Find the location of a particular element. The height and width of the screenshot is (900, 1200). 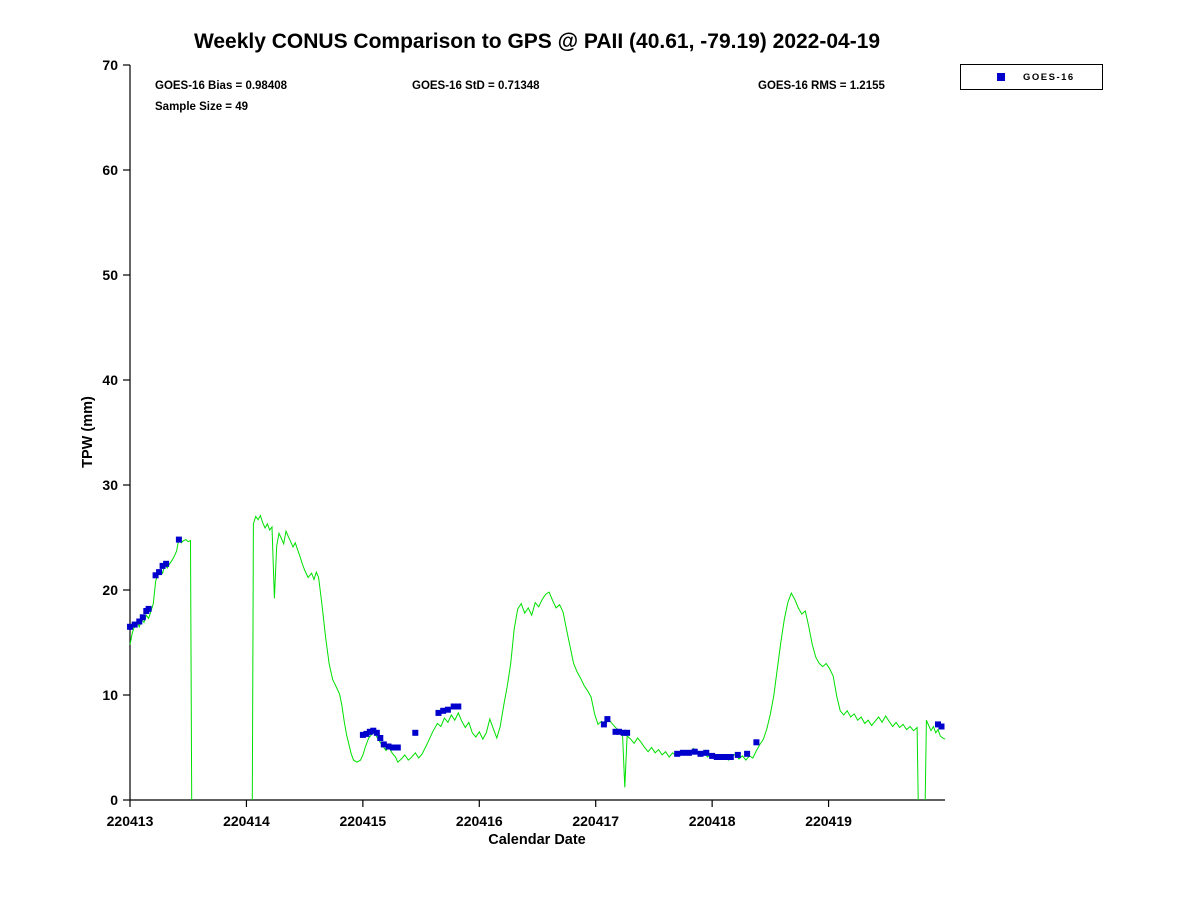

svg-text: 220416 is located at coordinates (479, 821).